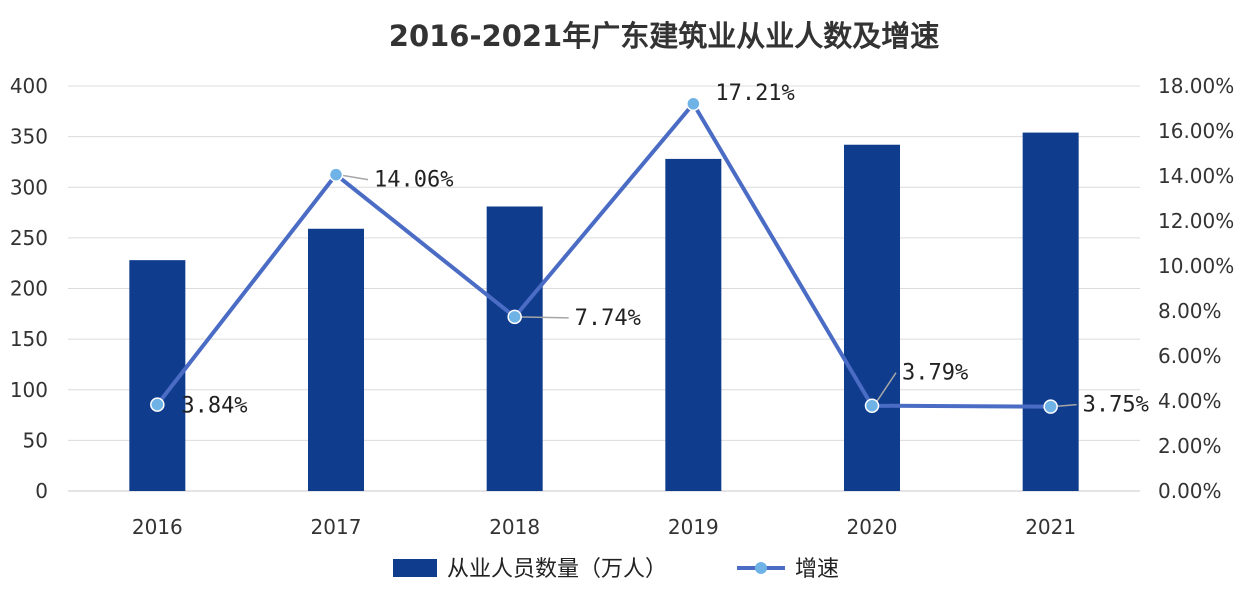 Image resolution: width=1248 pixels, height=590 pixels. What do you see at coordinates (415, 568) in the screenshot?
I see `legend-bar-swatch` at bounding box center [415, 568].